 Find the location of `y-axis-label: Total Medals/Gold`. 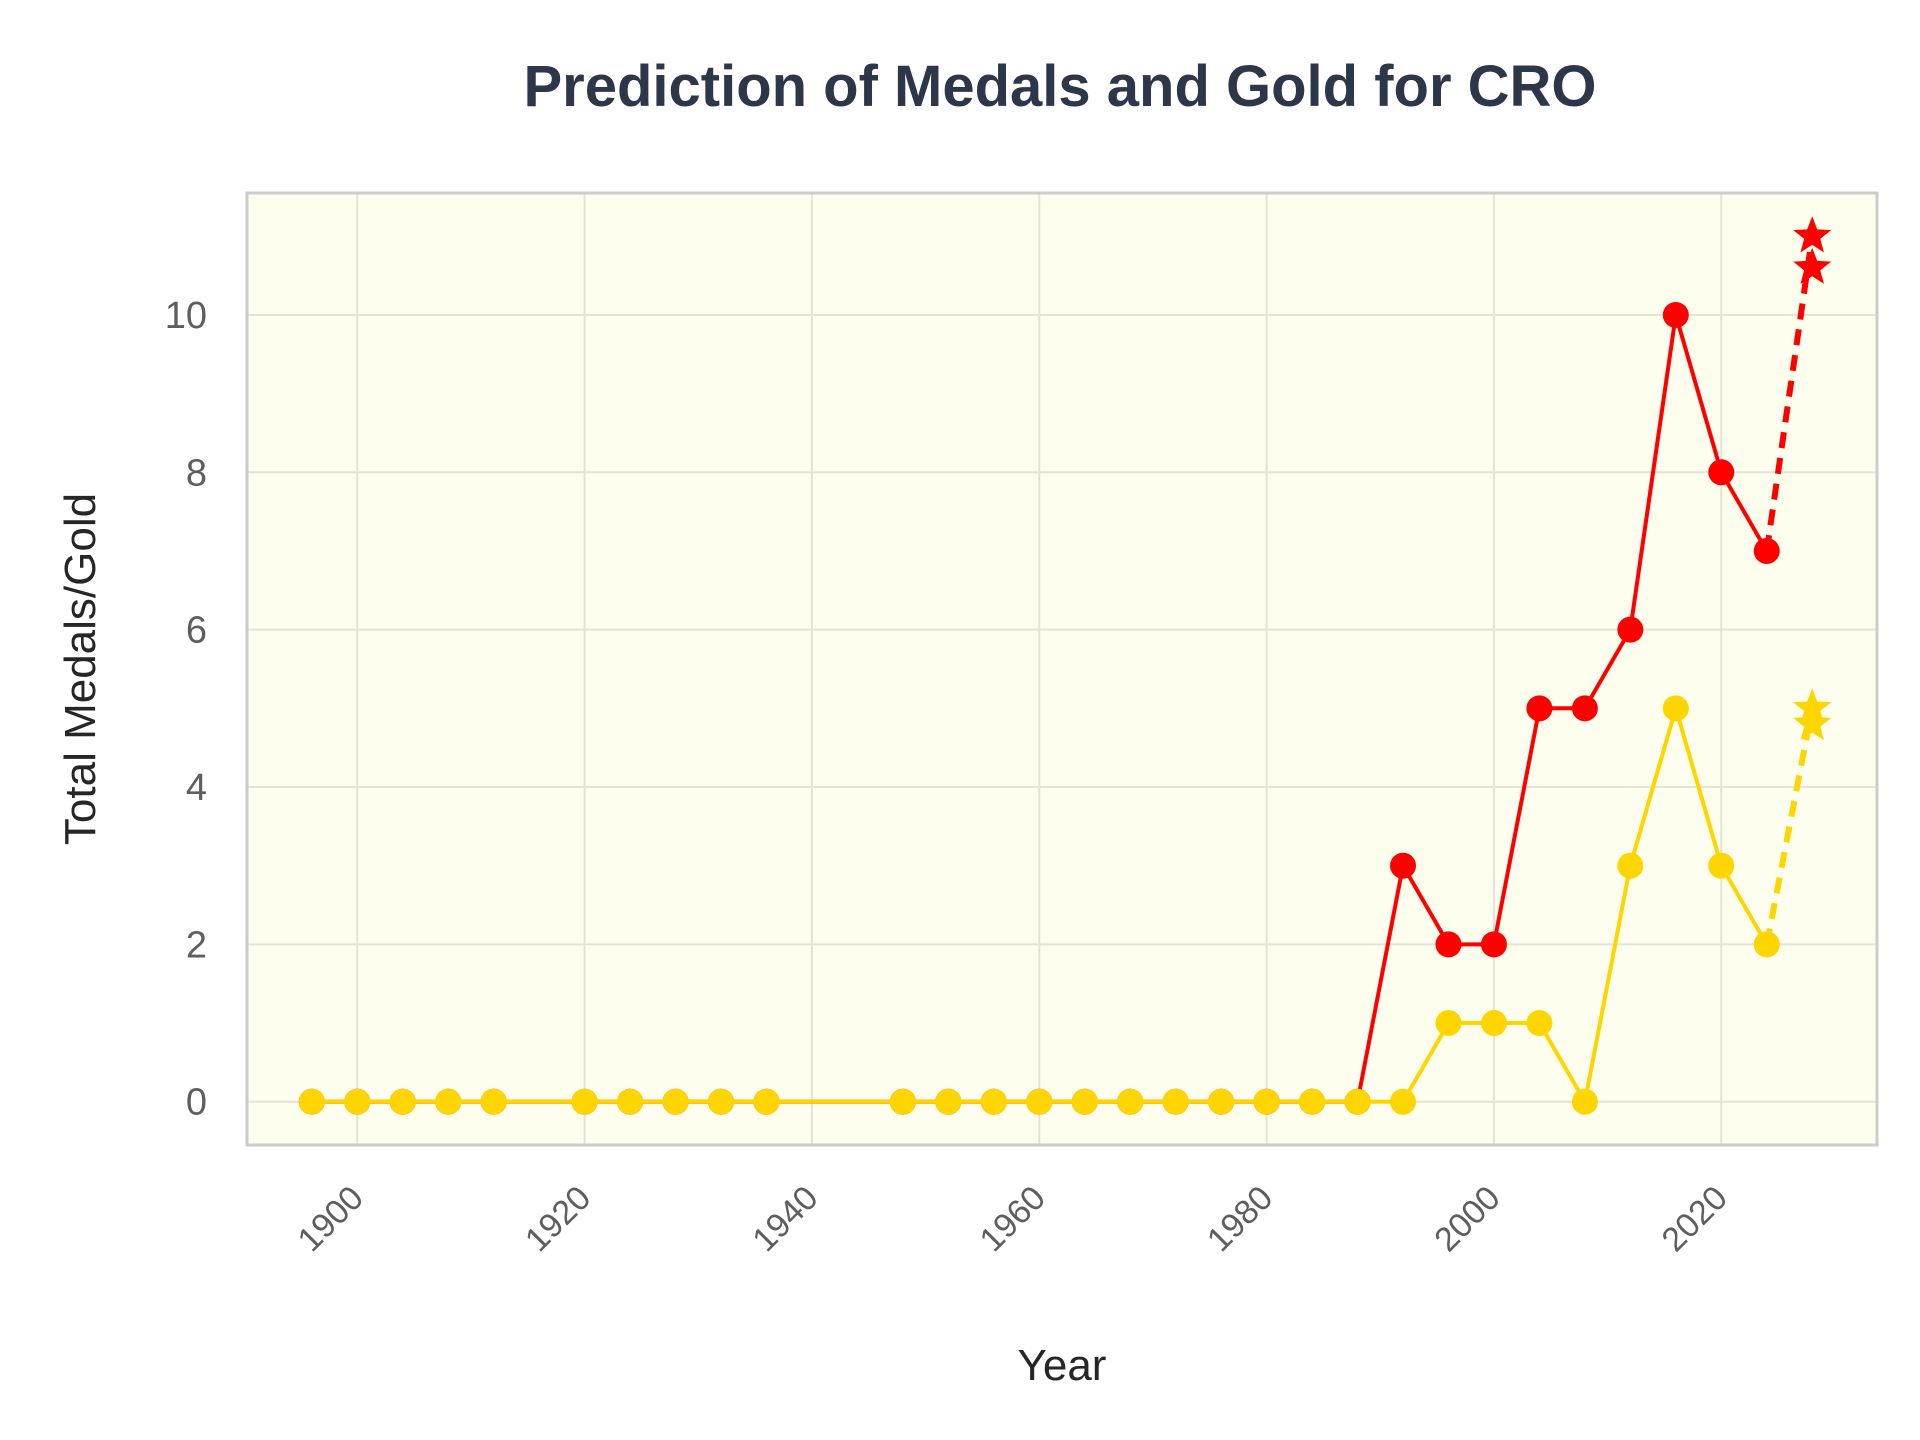

y-axis-label: Total Medals/Gold is located at coordinates (80, 669).